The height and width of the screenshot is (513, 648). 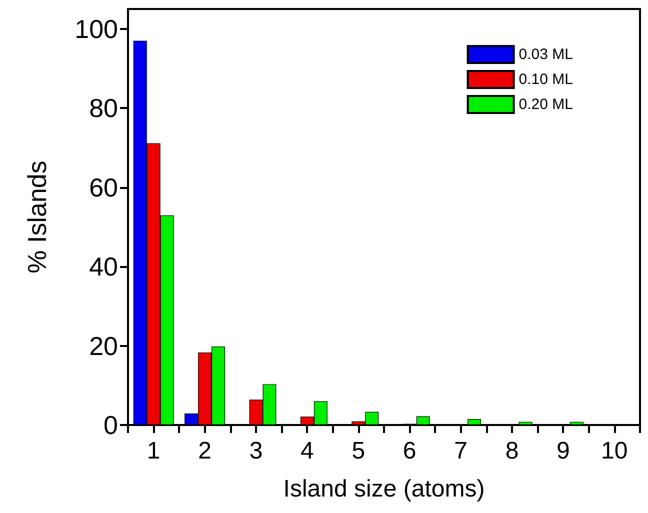 What do you see at coordinates (614, 451) in the screenshot?
I see `x-tick-label: 10` at bounding box center [614, 451].